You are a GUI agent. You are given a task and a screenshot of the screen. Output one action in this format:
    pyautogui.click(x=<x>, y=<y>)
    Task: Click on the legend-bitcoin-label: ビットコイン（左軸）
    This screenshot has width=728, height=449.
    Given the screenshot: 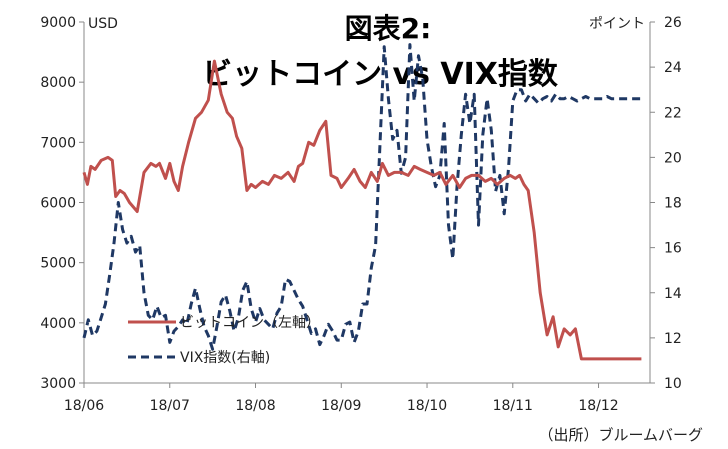 What is the action you would take?
    pyautogui.click(x=250, y=323)
    